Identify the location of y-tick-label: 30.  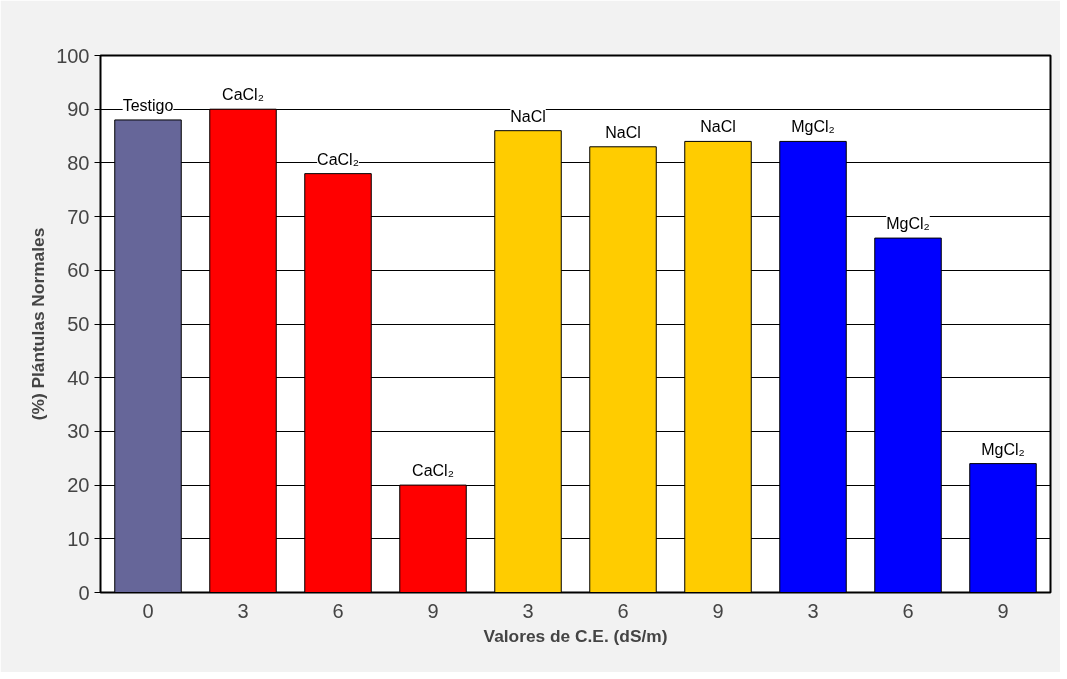
(78, 431).